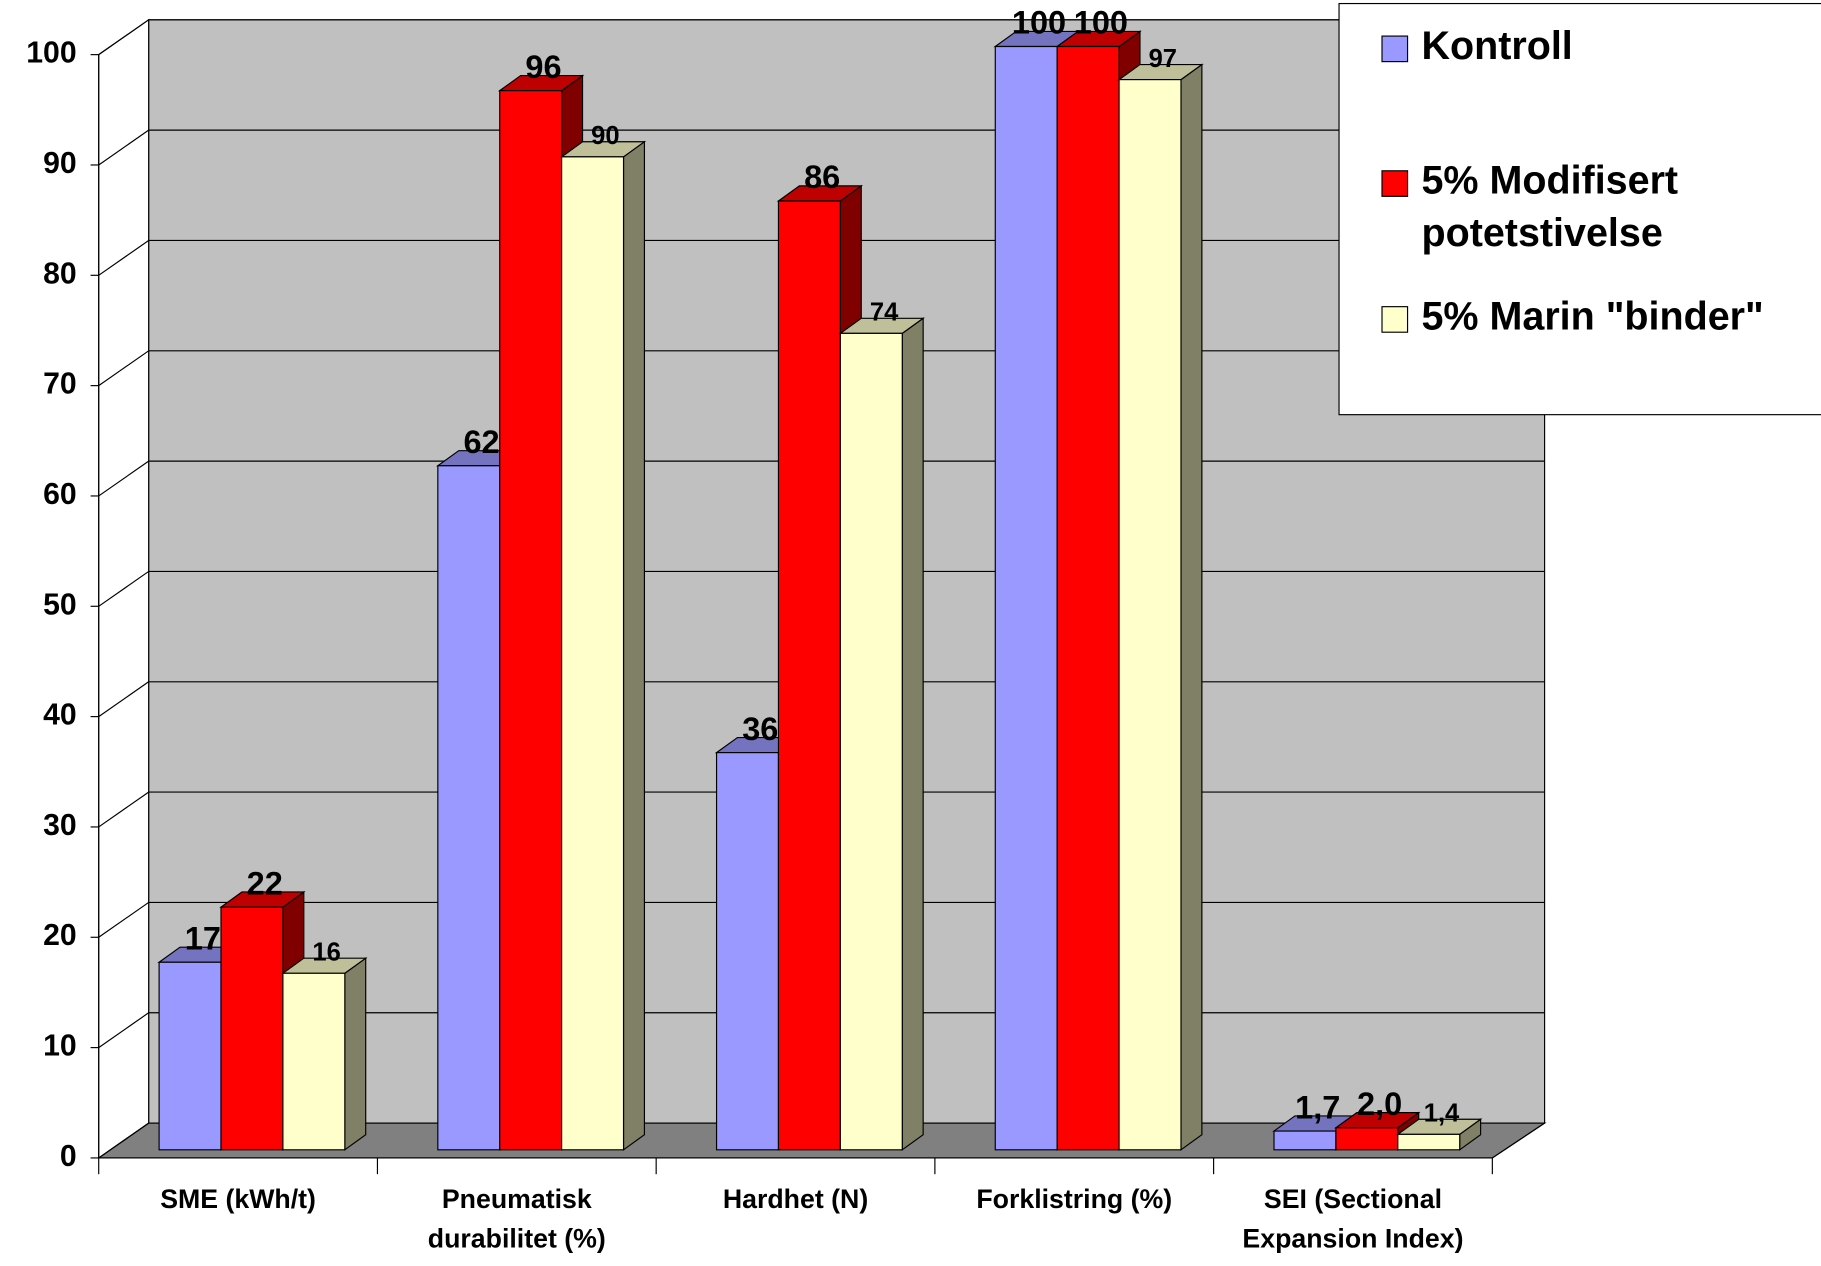 The image size is (1821, 1266). Describe the element at coordinates (481, 442) in the screenshot. I see `value-label: 62` at that location.